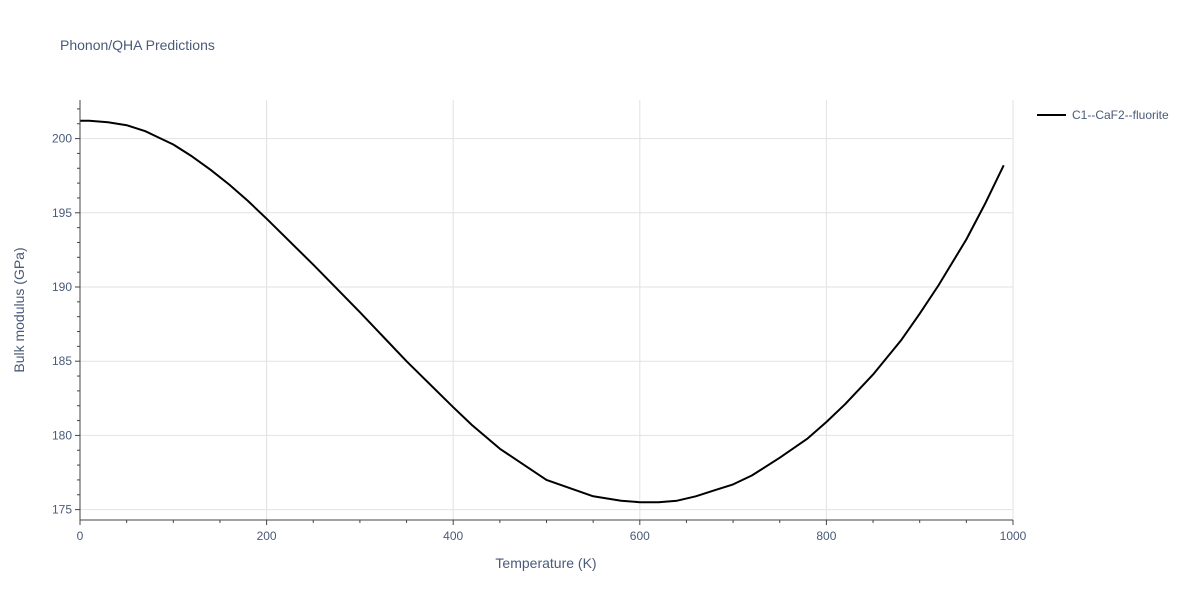 This screenshot has height=600, width=1200. I want to click on x-axis-title: Temperature (K), so click(545, 563).